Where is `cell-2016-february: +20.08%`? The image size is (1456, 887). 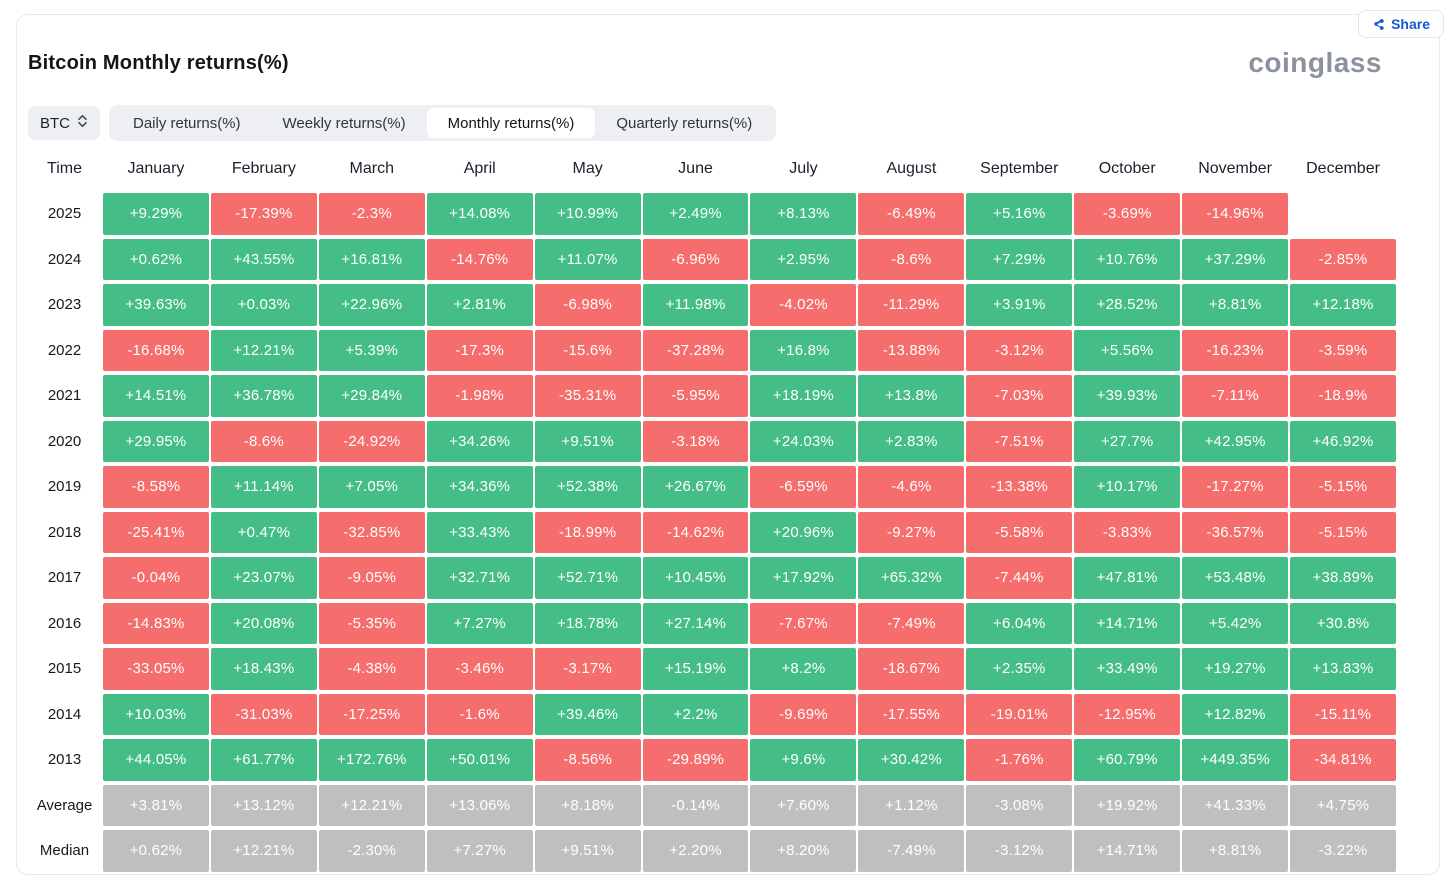
cell-2016-february: +20.08% is located at coordinates (263, 623).